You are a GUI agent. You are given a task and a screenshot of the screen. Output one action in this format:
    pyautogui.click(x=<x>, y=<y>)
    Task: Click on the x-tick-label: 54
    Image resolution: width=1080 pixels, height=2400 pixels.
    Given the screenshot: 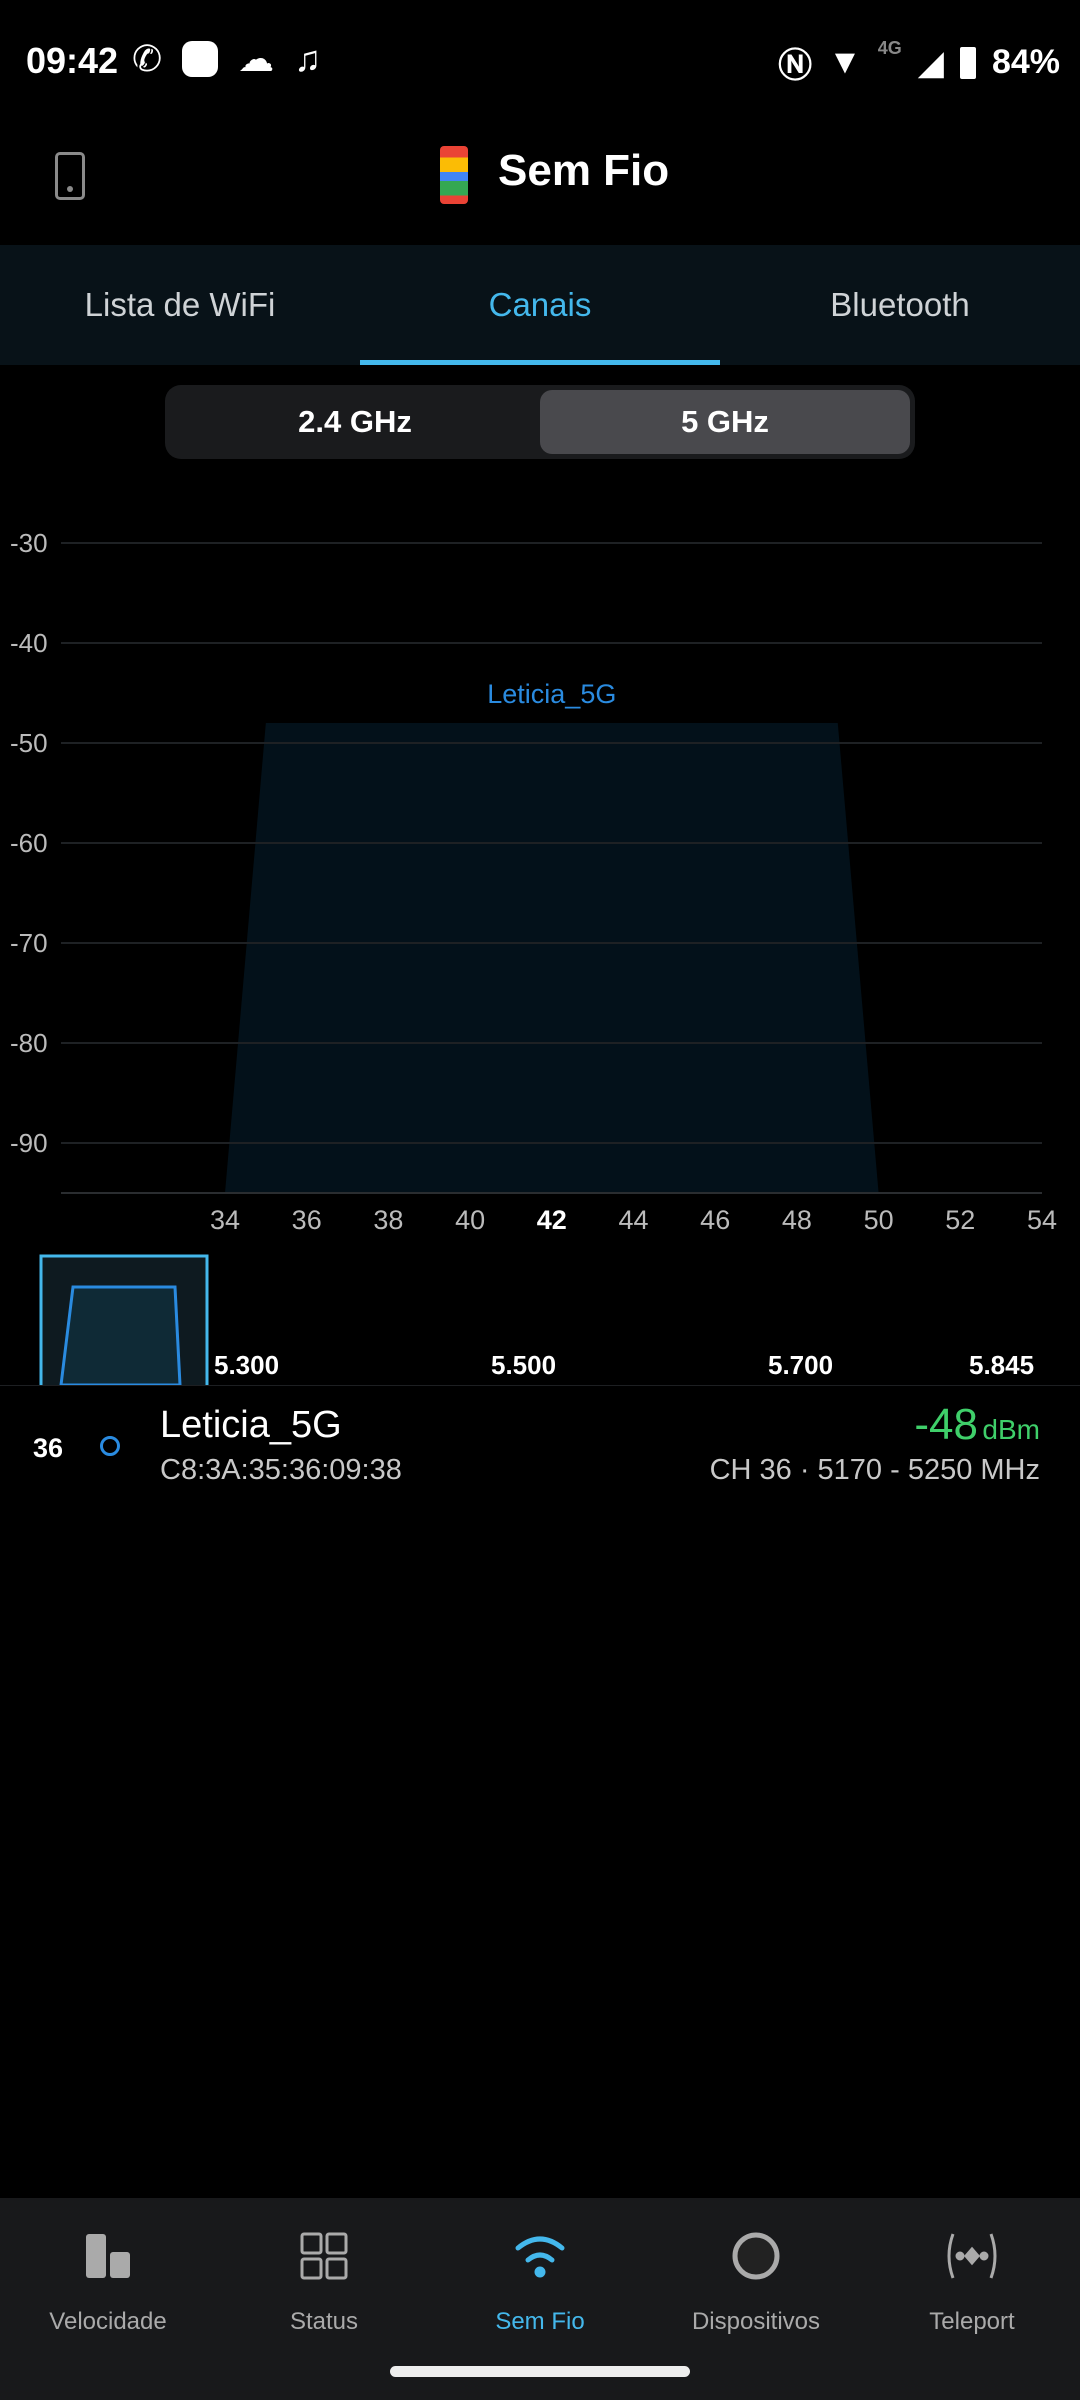 What is the action you would take?
    pyautogui.click(x=1042, y=1220)
    